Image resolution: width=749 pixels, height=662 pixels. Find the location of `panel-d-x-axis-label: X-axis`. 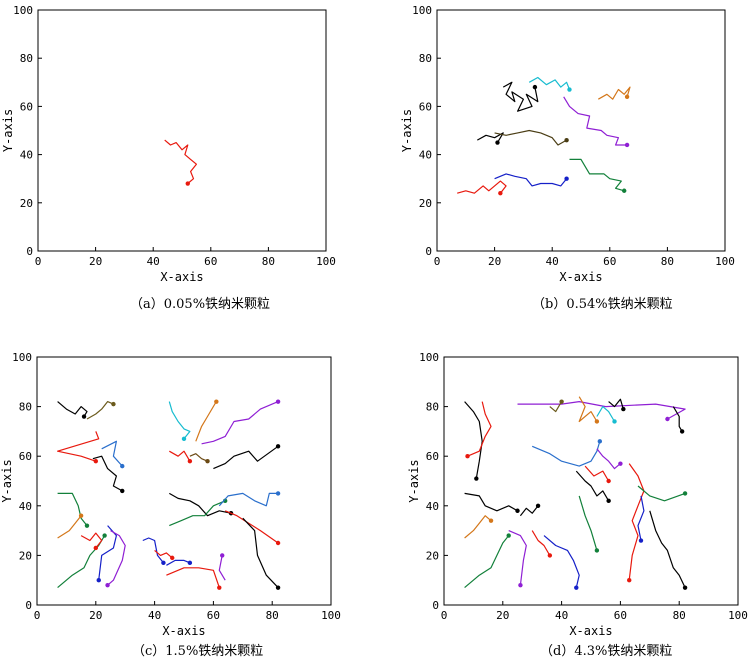

panel-d-x-axis-label: X-axis is located at coordinates (590, 631).